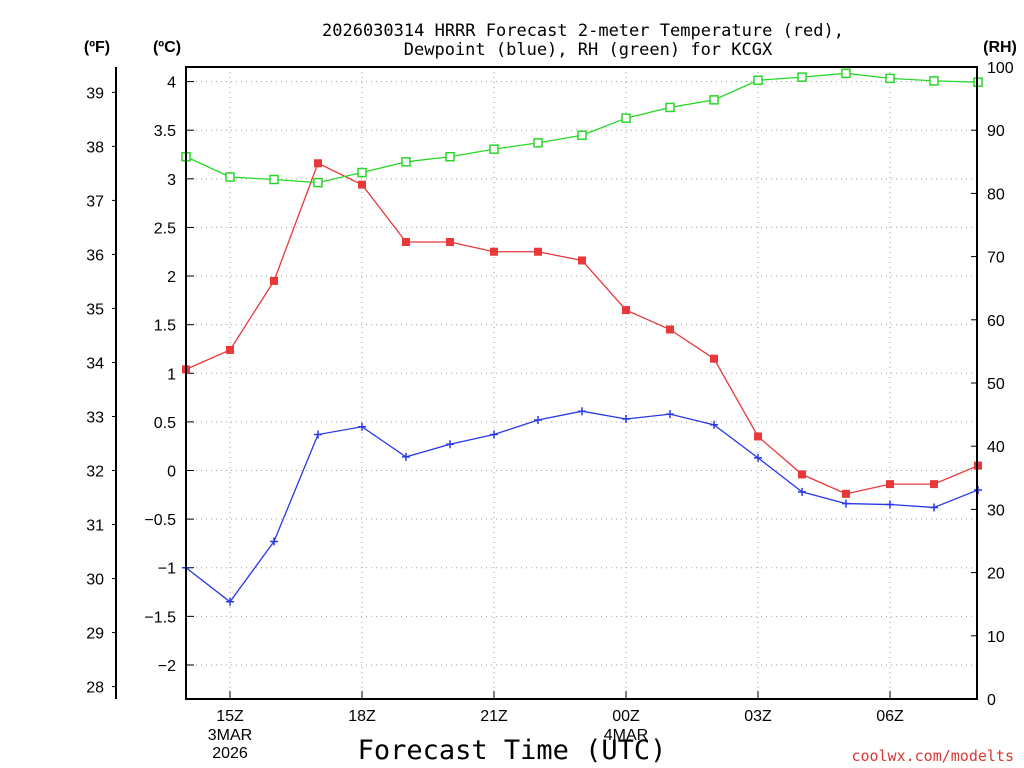 This screenshot has height=768, width=1024. Describe the element at coordinates (512, 750) in the screenshot. I see `x-axis-title: Forecast Time (UTC)` at that location.